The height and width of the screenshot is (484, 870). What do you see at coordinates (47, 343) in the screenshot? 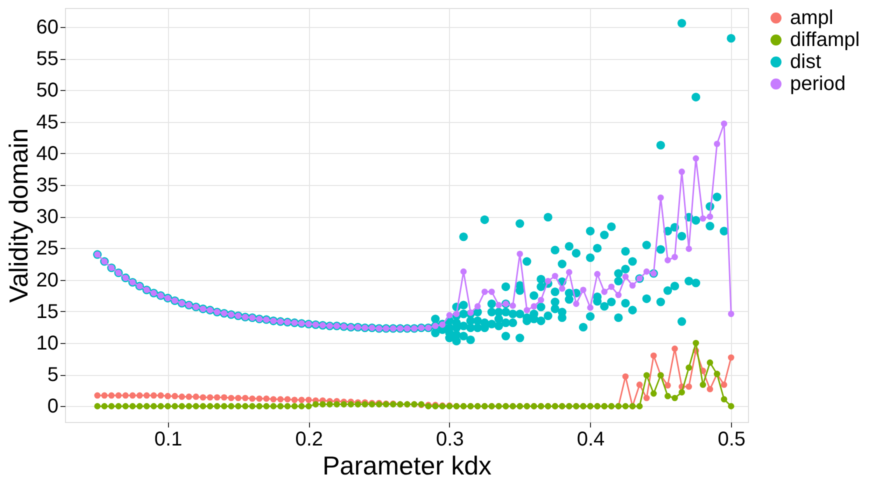
I see `y-tick-label: 10` at bounding box center [47, 343].